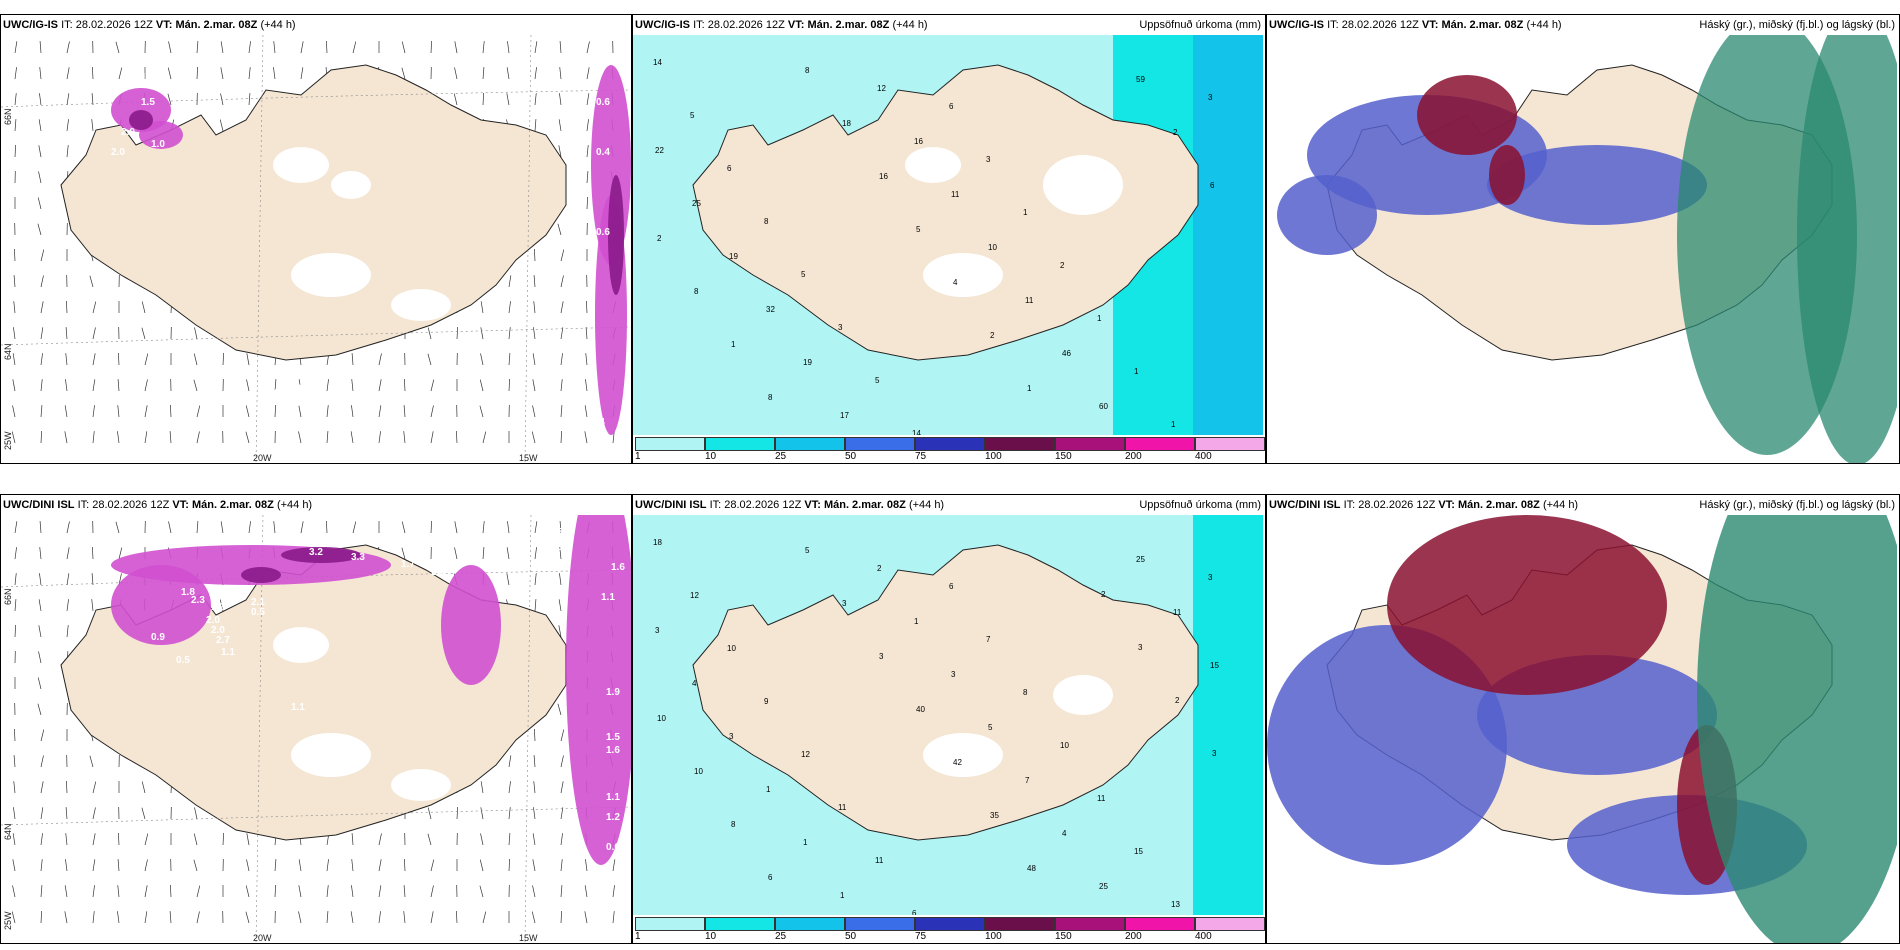  I want to click on snow-value-label: 2.7, so click(223, 640).